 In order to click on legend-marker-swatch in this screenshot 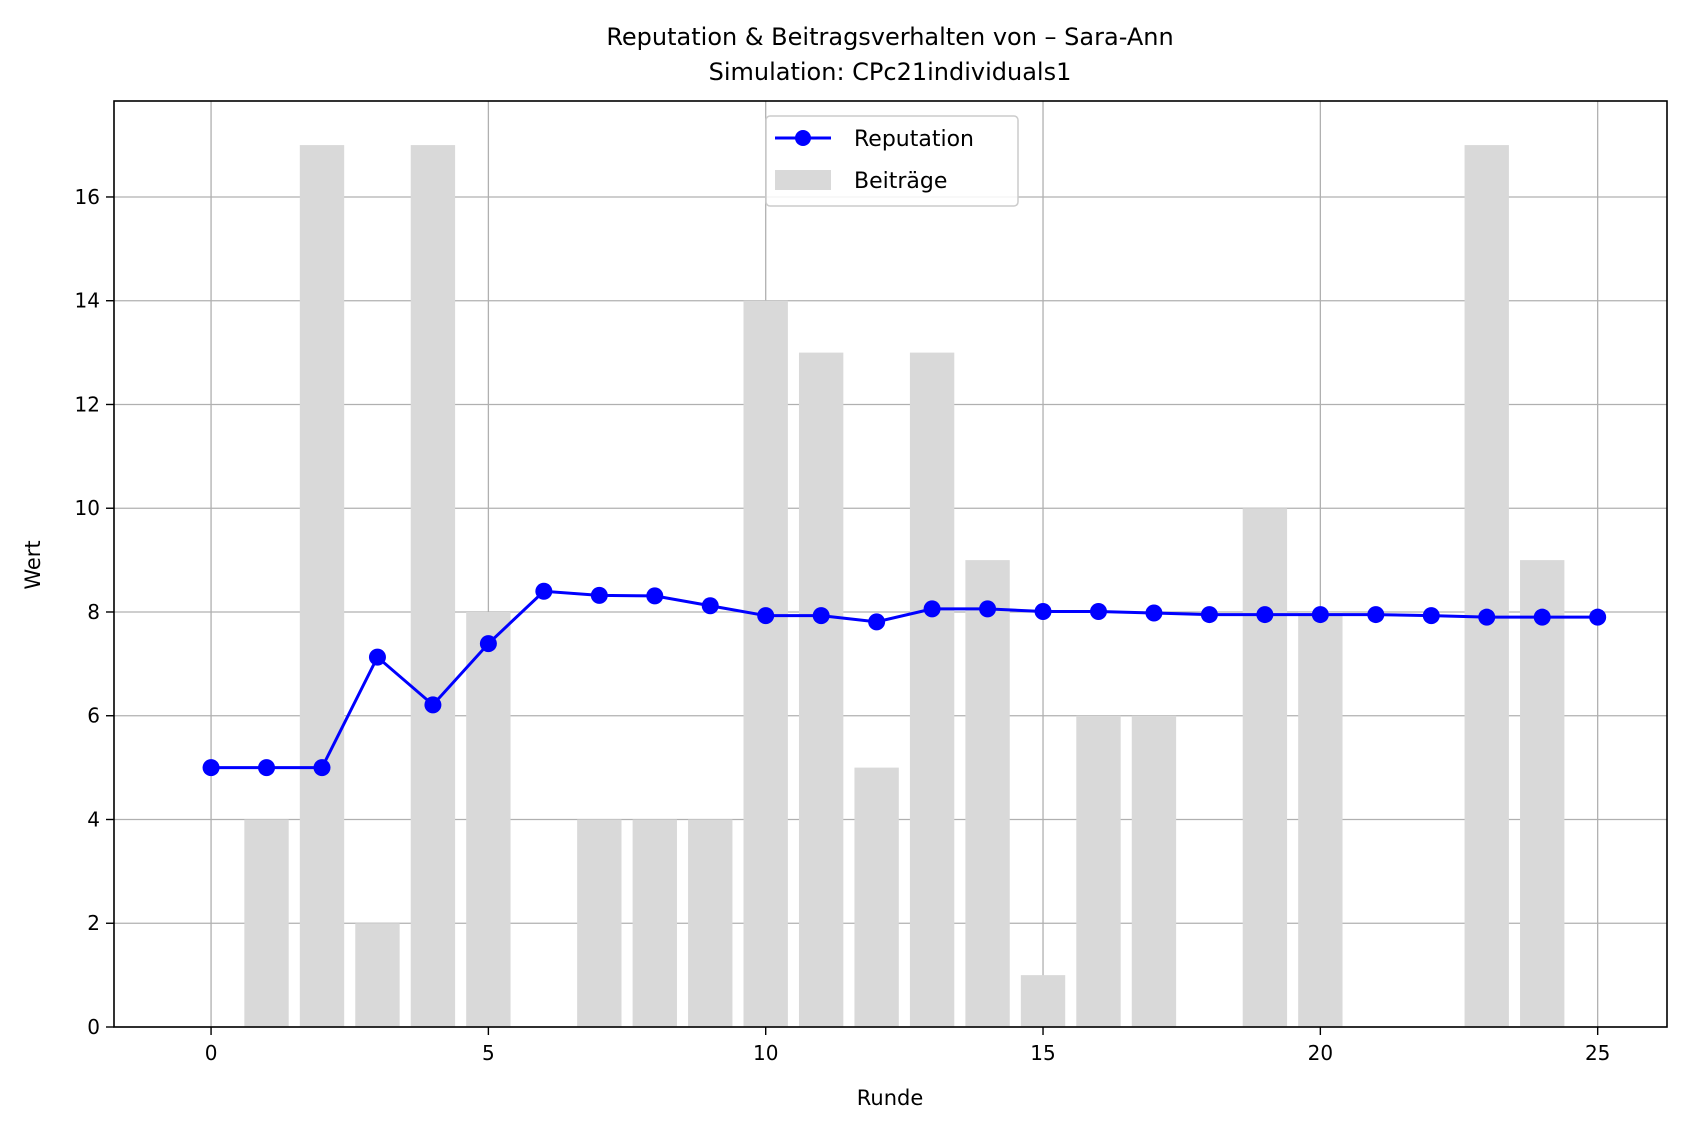, I will do `click(803, 138)`.